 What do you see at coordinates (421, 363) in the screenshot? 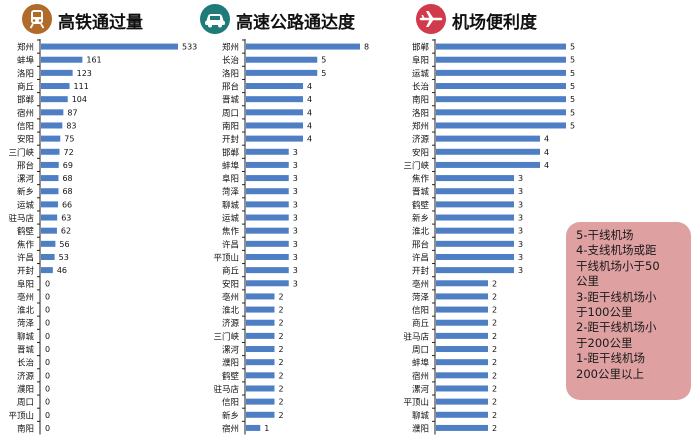
I see `category-label: 蚌埠` at bounding box center [421, 363].